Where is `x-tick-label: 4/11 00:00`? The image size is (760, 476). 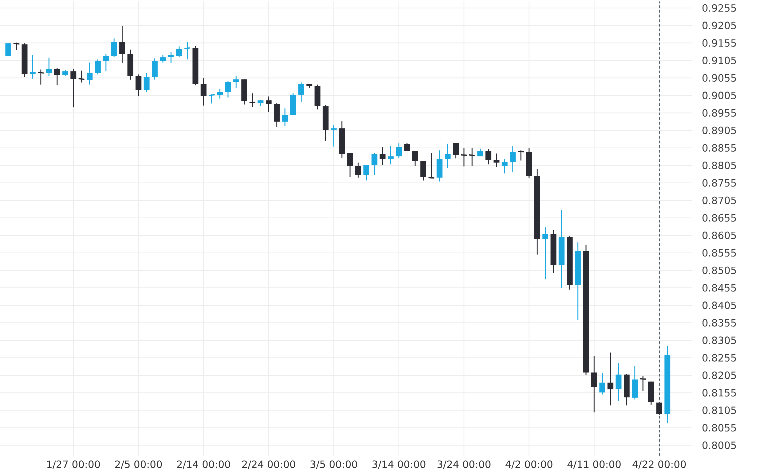 x-tick-label: 4/11 00:00 is located at coordinates (594, 464).